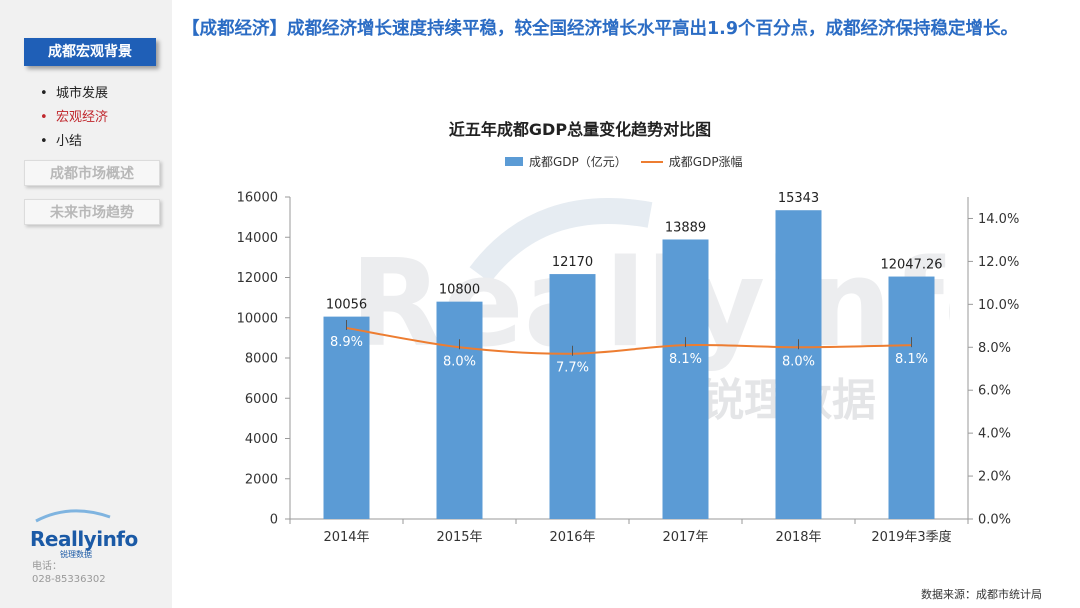  Describe the element at coordinates (994, 520) in the screenshot. I see `right-tick-label: 0.0%` at that location.